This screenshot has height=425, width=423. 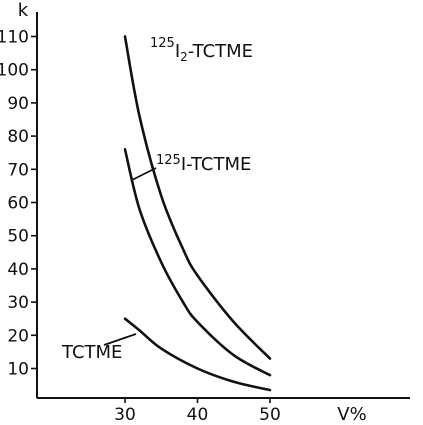 I want to click on y-tick-label: 100, so click(x=14, y=71).